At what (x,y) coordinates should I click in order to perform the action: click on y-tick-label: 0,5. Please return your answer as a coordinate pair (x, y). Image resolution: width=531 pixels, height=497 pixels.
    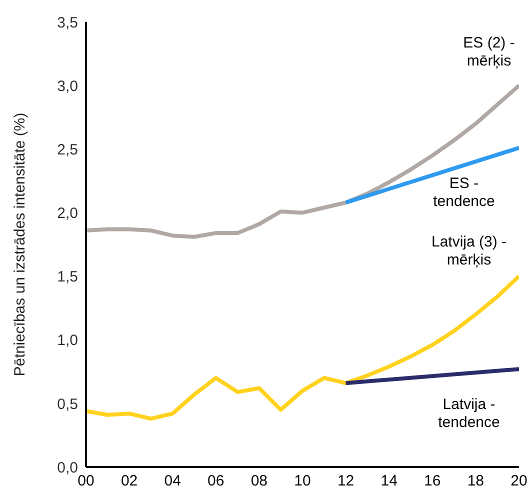
    Looking at the image, I should click on (67, 404).